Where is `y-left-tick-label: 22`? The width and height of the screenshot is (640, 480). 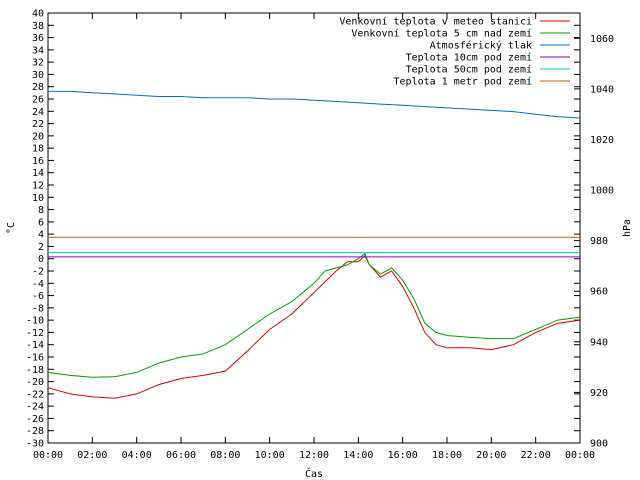
y-left-tick-label: 22 is located at coordinates (38, 124).